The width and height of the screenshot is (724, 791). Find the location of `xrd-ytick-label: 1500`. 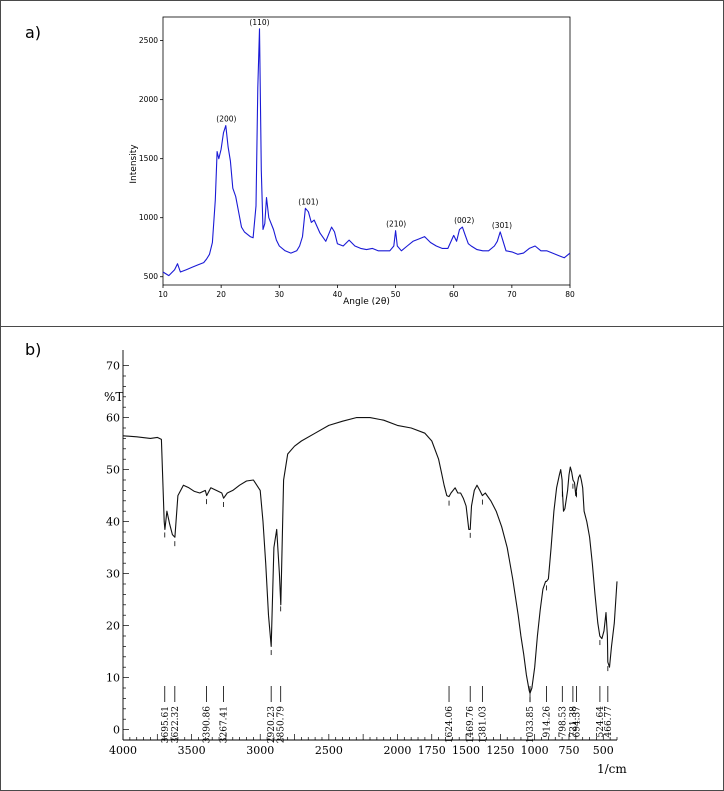

xrd-ytick-label: 1500 is located at coordinates (148, 158).